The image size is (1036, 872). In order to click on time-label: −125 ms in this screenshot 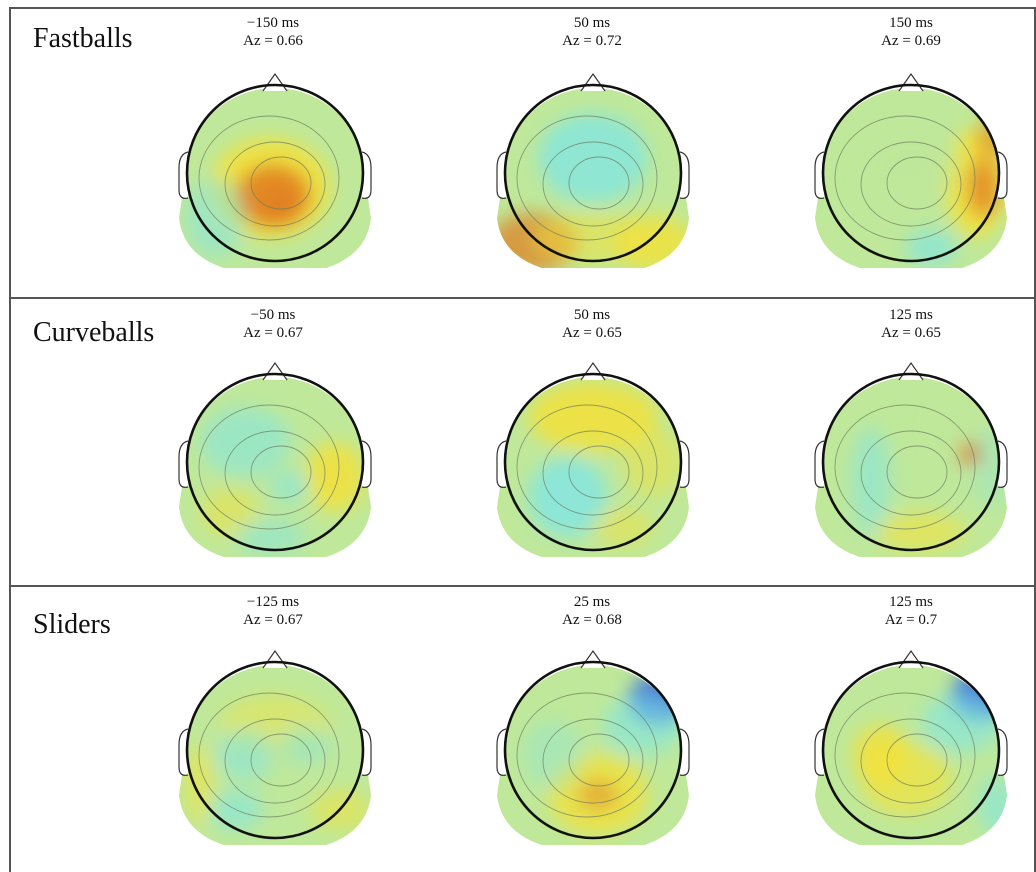, I will do `click(273, 602)`.